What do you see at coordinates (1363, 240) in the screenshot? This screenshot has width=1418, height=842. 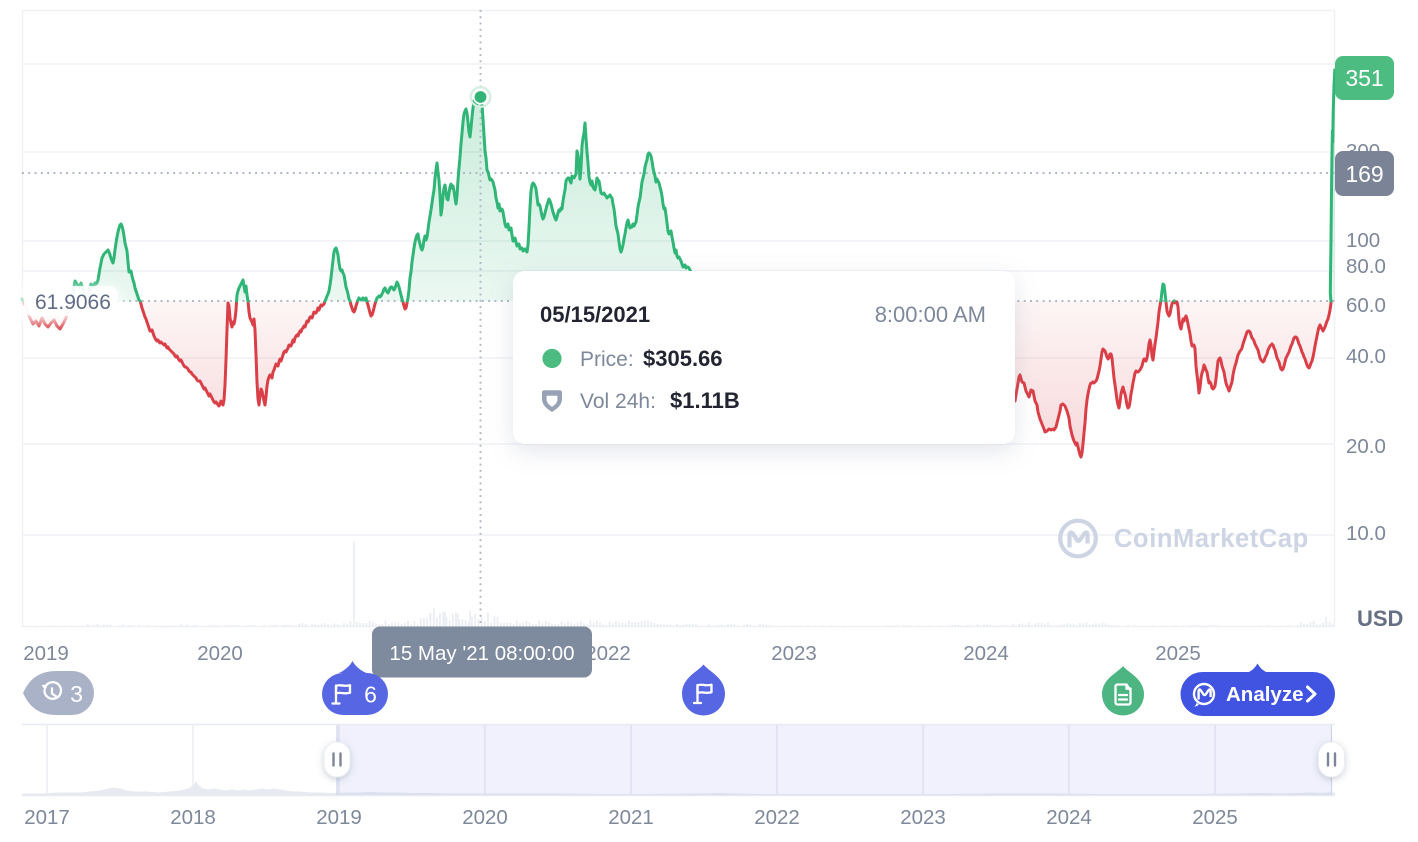 I see `svg-text: 100` at bounding box center [1363, 240].